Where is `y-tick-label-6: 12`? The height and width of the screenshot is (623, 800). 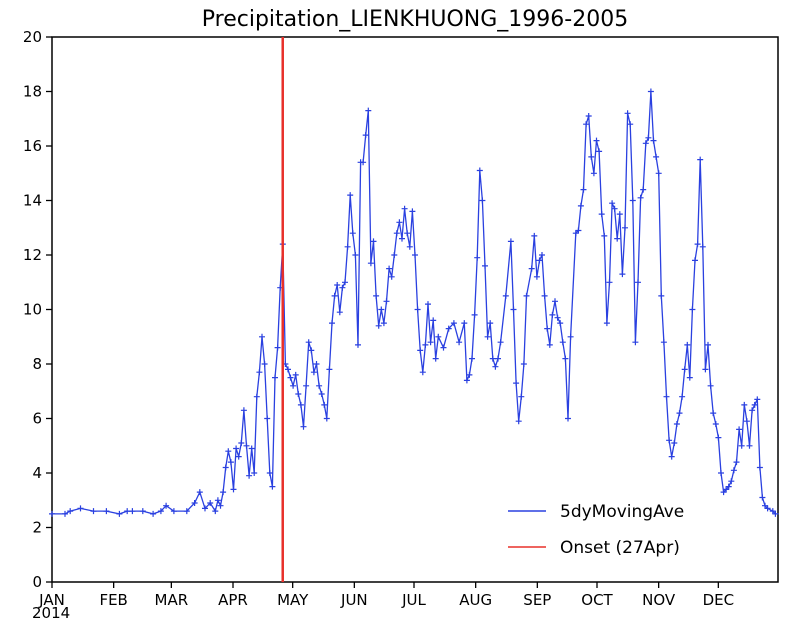 y-tick-label-6: 12 is located at coordinates (32, 255).